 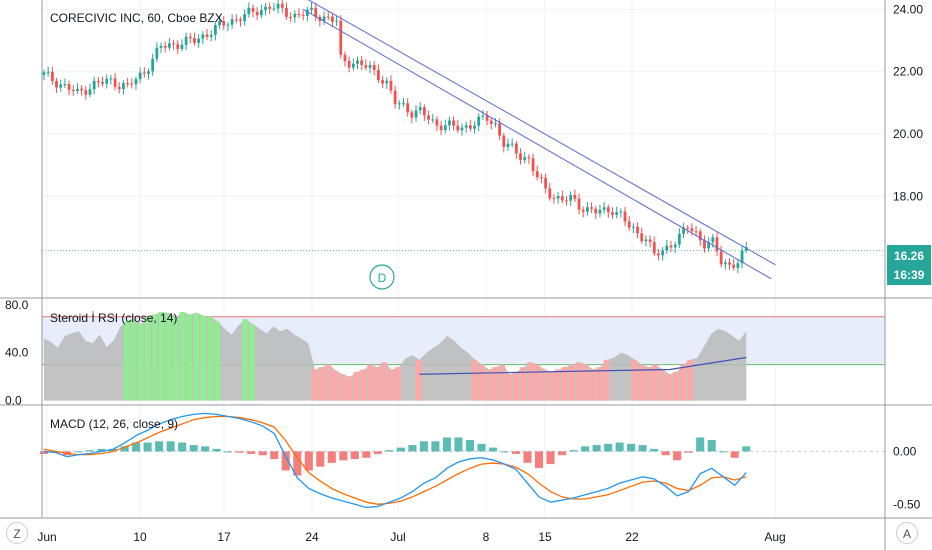 What do you see at coordinates (463, 356) in the screenshot?
I see `rsi-pane` at bounding box center [463, 356].